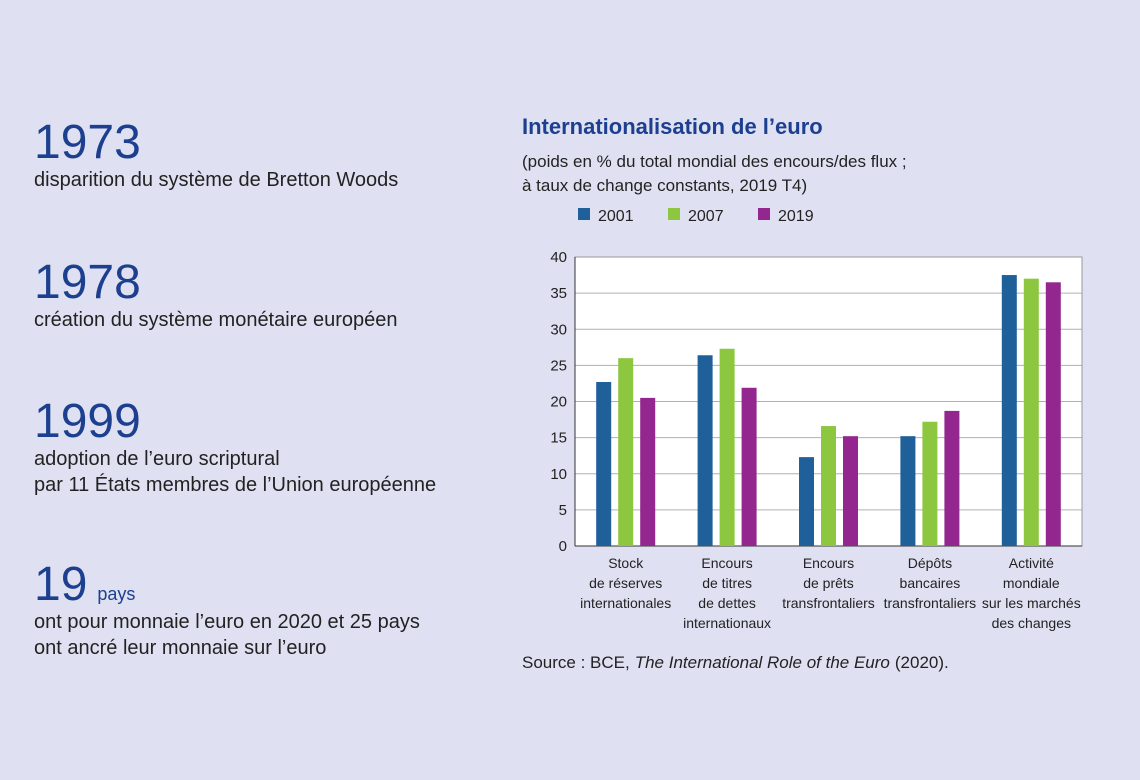 This screenshot has width=1140, height=780. Describe the element at coordinates (87, 142) in the screenshot. I see `fact-year: 1973` at that location.